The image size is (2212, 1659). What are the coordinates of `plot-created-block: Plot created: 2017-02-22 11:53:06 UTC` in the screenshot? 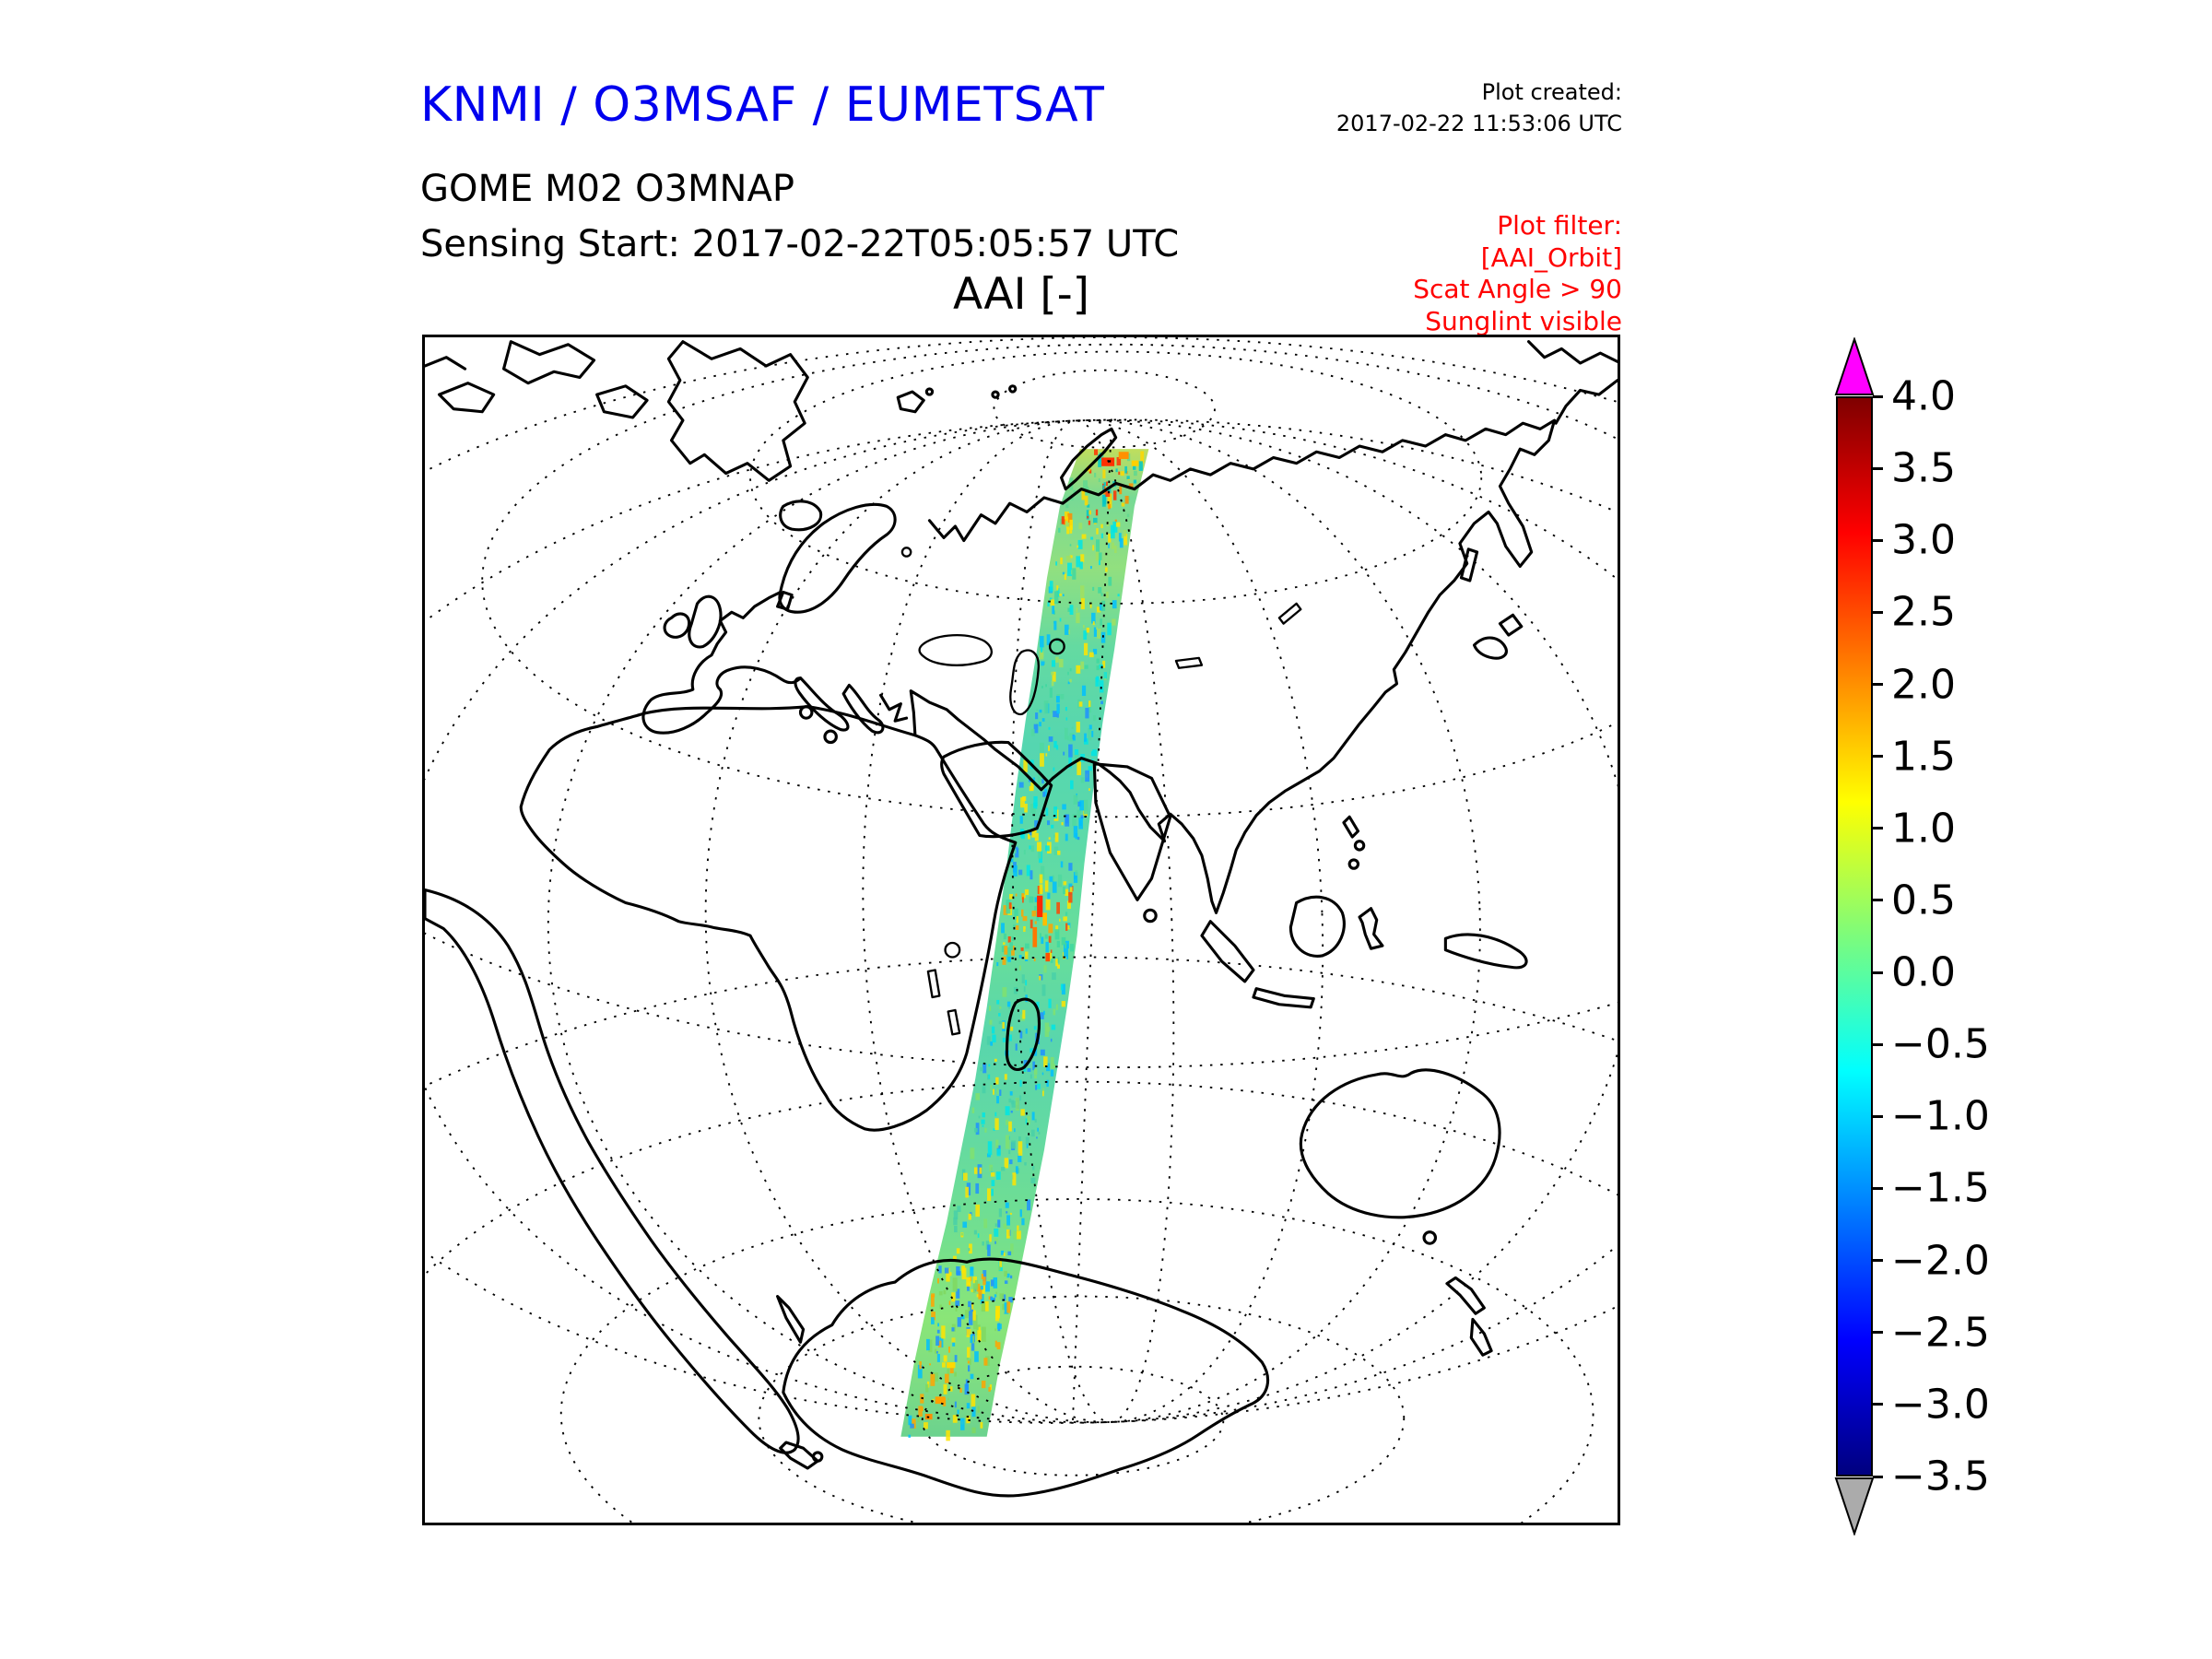 It's located at (1479, 108).